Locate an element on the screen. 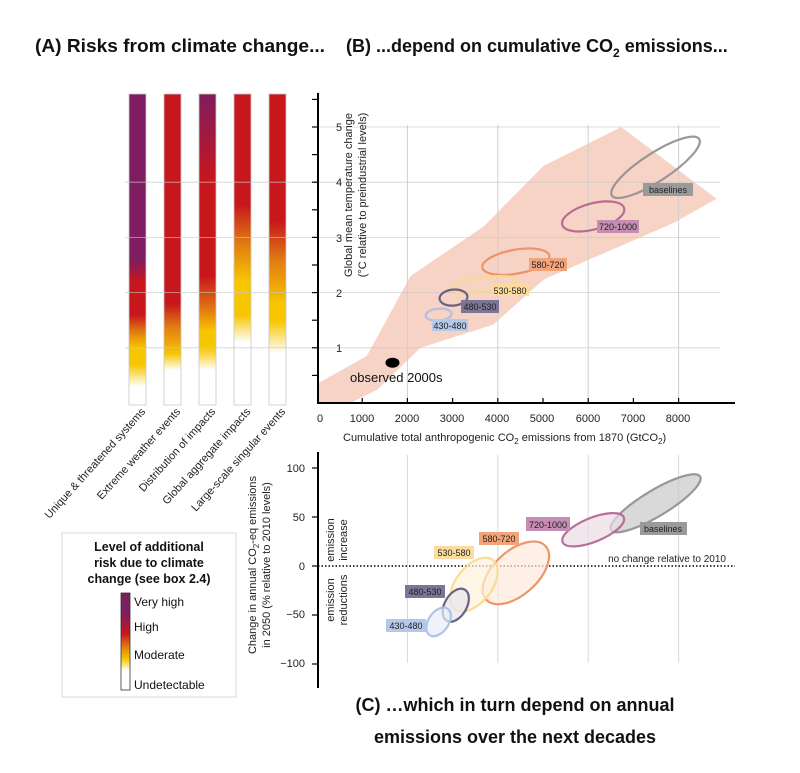  legend-box is located at coordinates (149, 615).